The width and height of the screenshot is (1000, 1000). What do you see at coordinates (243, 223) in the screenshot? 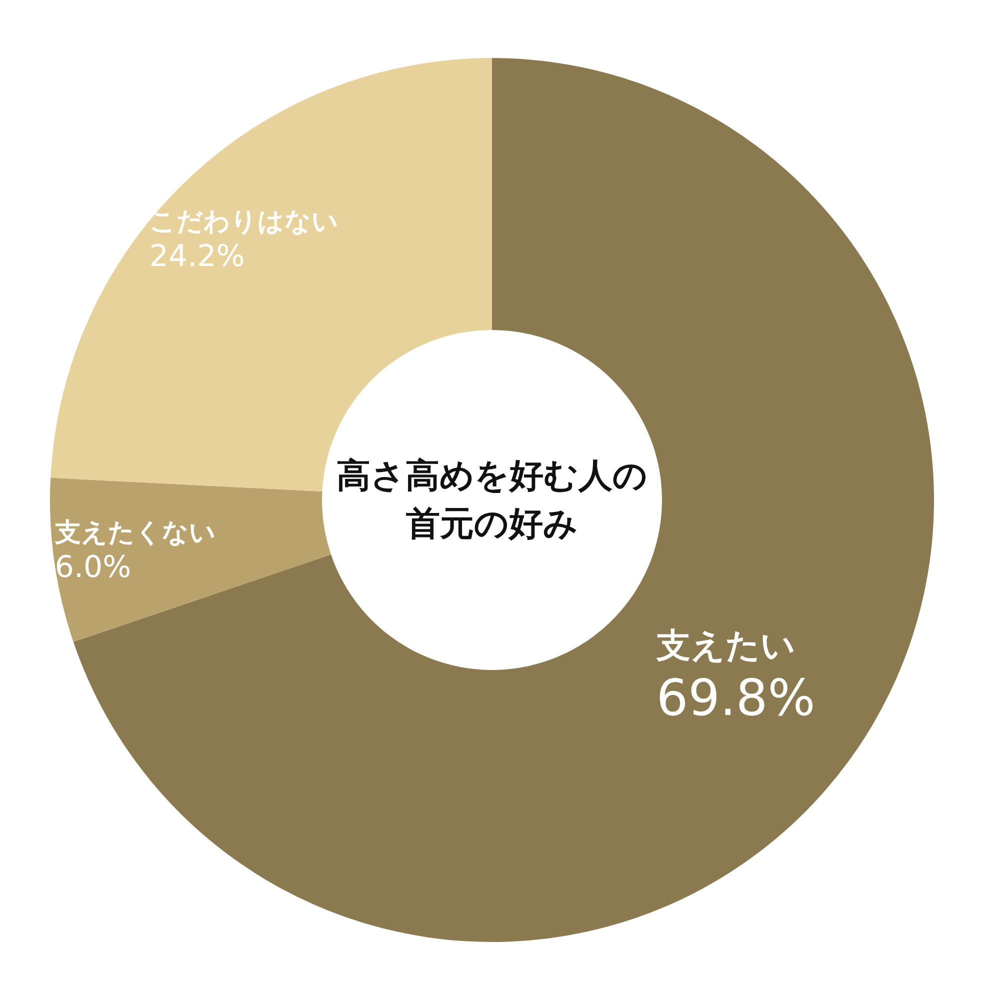
I see `slice-label: こだわりはない` at bounding box center [243, 223].